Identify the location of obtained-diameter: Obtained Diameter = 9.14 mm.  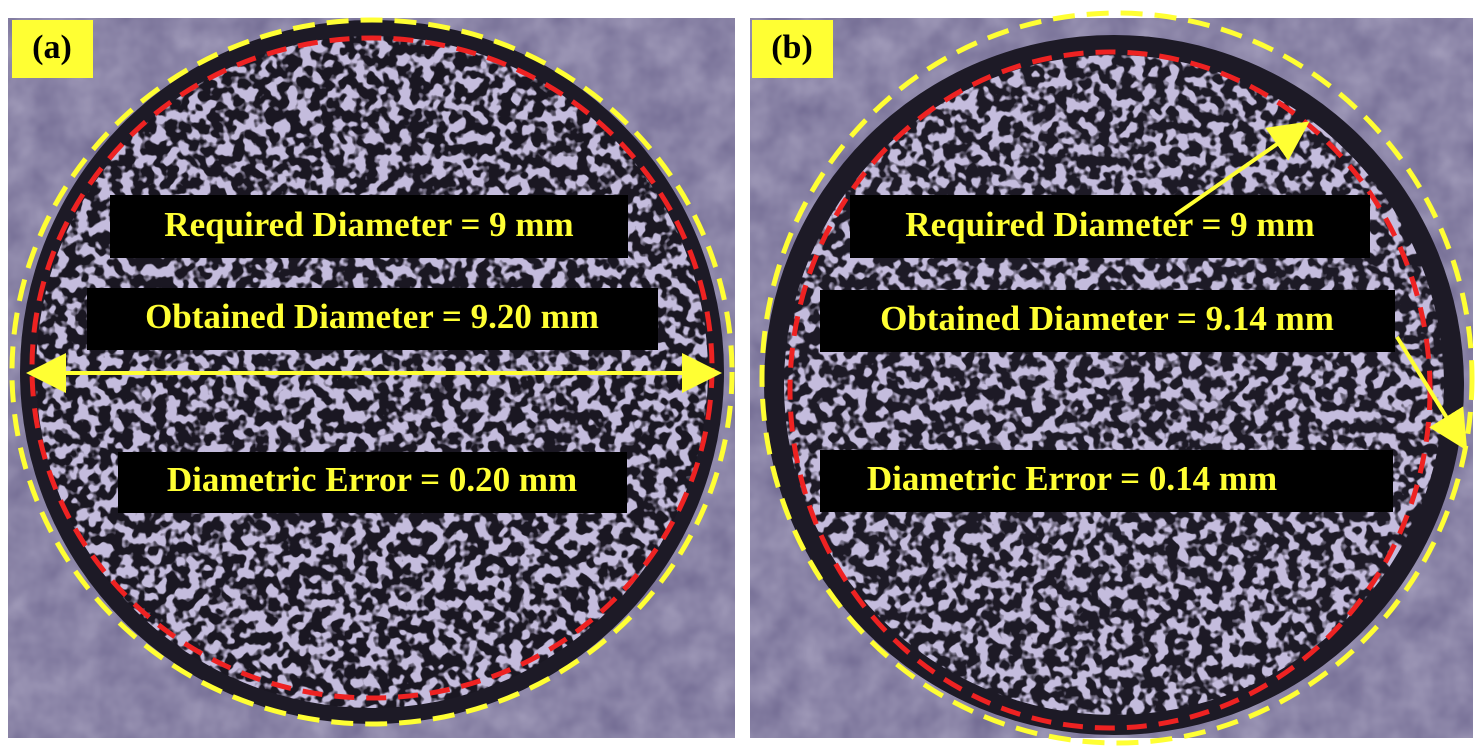
(1107, 318).